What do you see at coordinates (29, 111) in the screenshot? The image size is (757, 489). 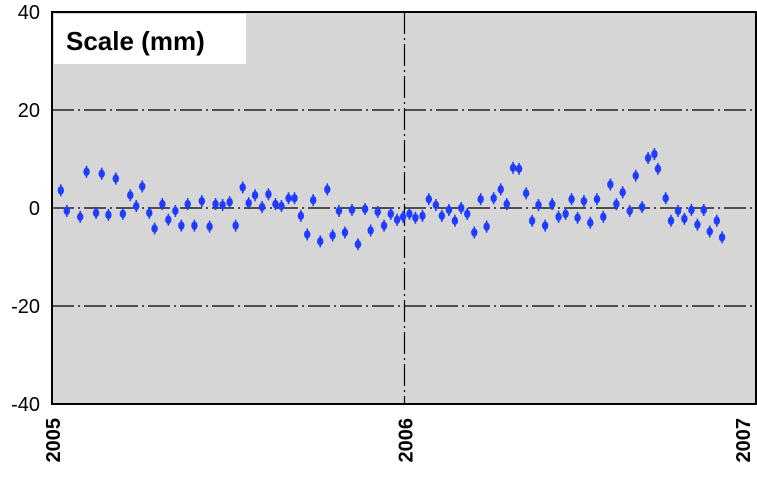 I see `y-tick-label: 20` at bounding box center [29, 111].